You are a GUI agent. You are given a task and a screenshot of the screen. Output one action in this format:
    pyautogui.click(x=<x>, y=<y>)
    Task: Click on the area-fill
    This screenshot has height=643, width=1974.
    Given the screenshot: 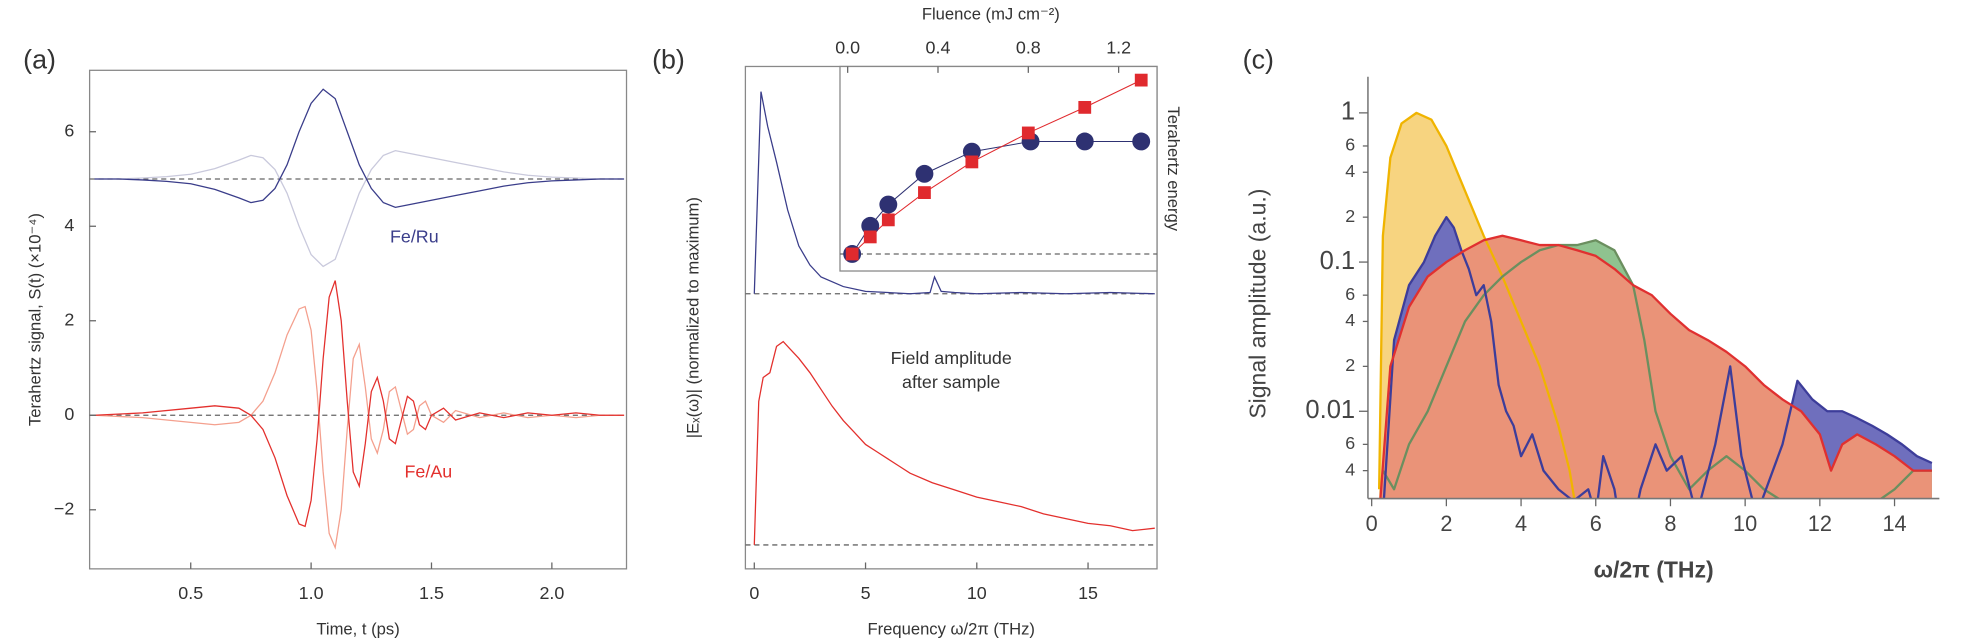 What is the action you would take?
    pyautogui.click(x=1655, y=367)
    